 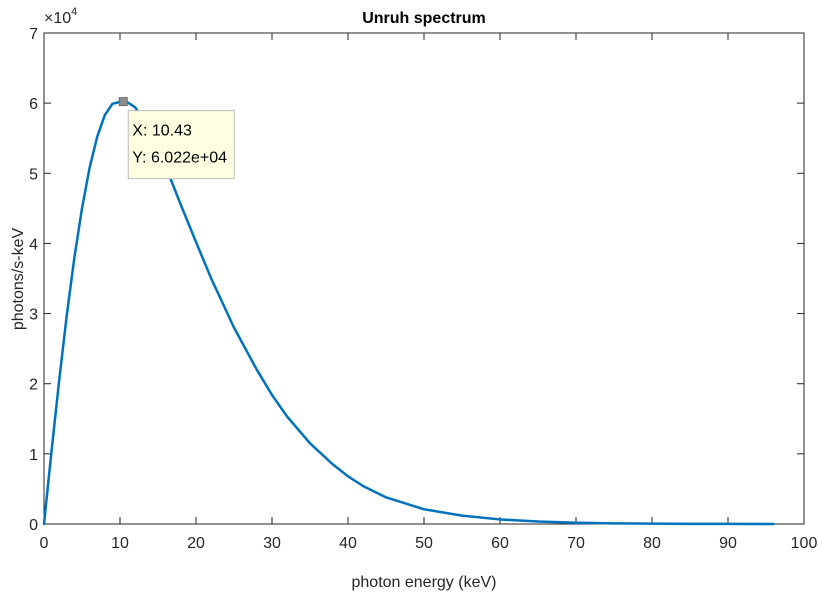 What do you see at coordinates (120, 543) in the screenshot?
I see `x-tick-label: 10` at bounding box center [120, 543].